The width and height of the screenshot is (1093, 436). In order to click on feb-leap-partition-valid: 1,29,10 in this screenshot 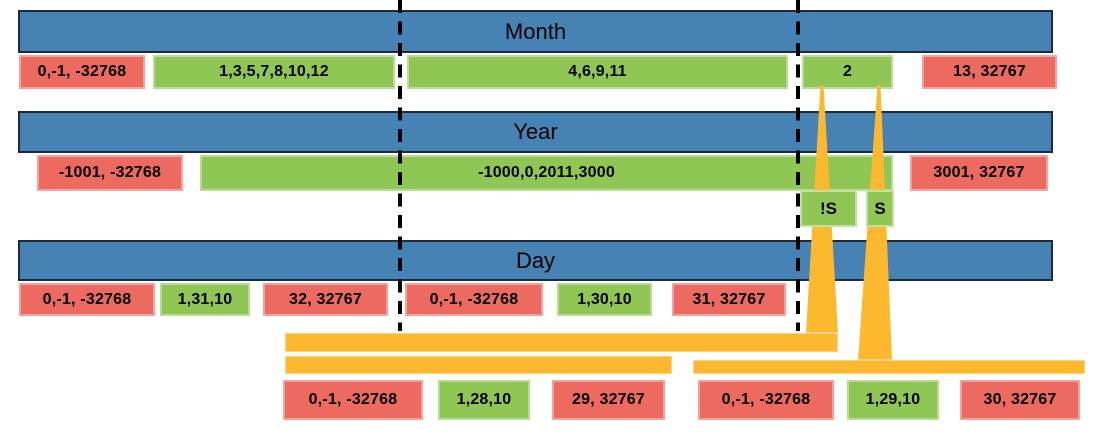, I will do `click(893, 400)`.